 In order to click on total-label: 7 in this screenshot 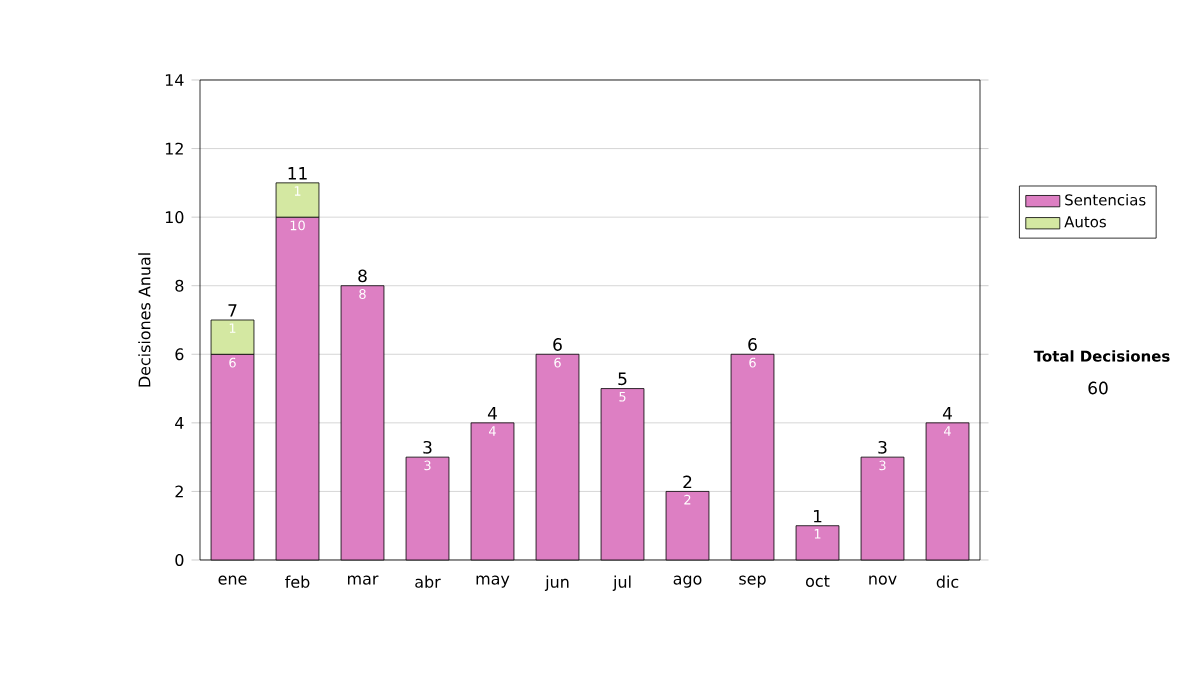, I will do `click(232, 310)`.